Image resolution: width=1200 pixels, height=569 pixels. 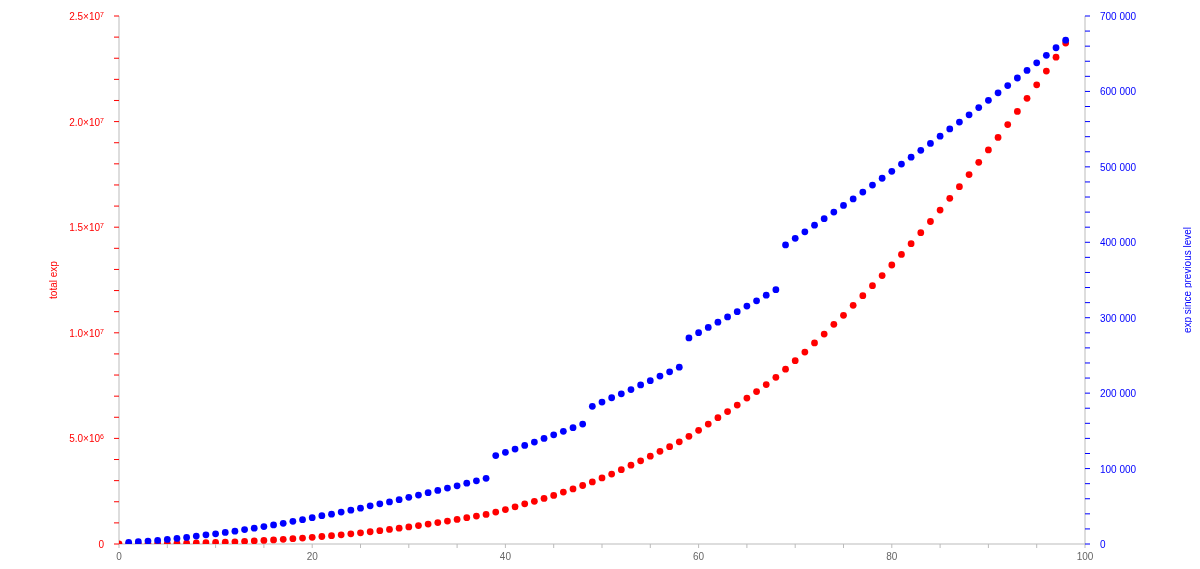 What do you see at coordinates (101, 544) in the screenshot?
I see `y-tick-label: 0` at bounding box center [101, 544].